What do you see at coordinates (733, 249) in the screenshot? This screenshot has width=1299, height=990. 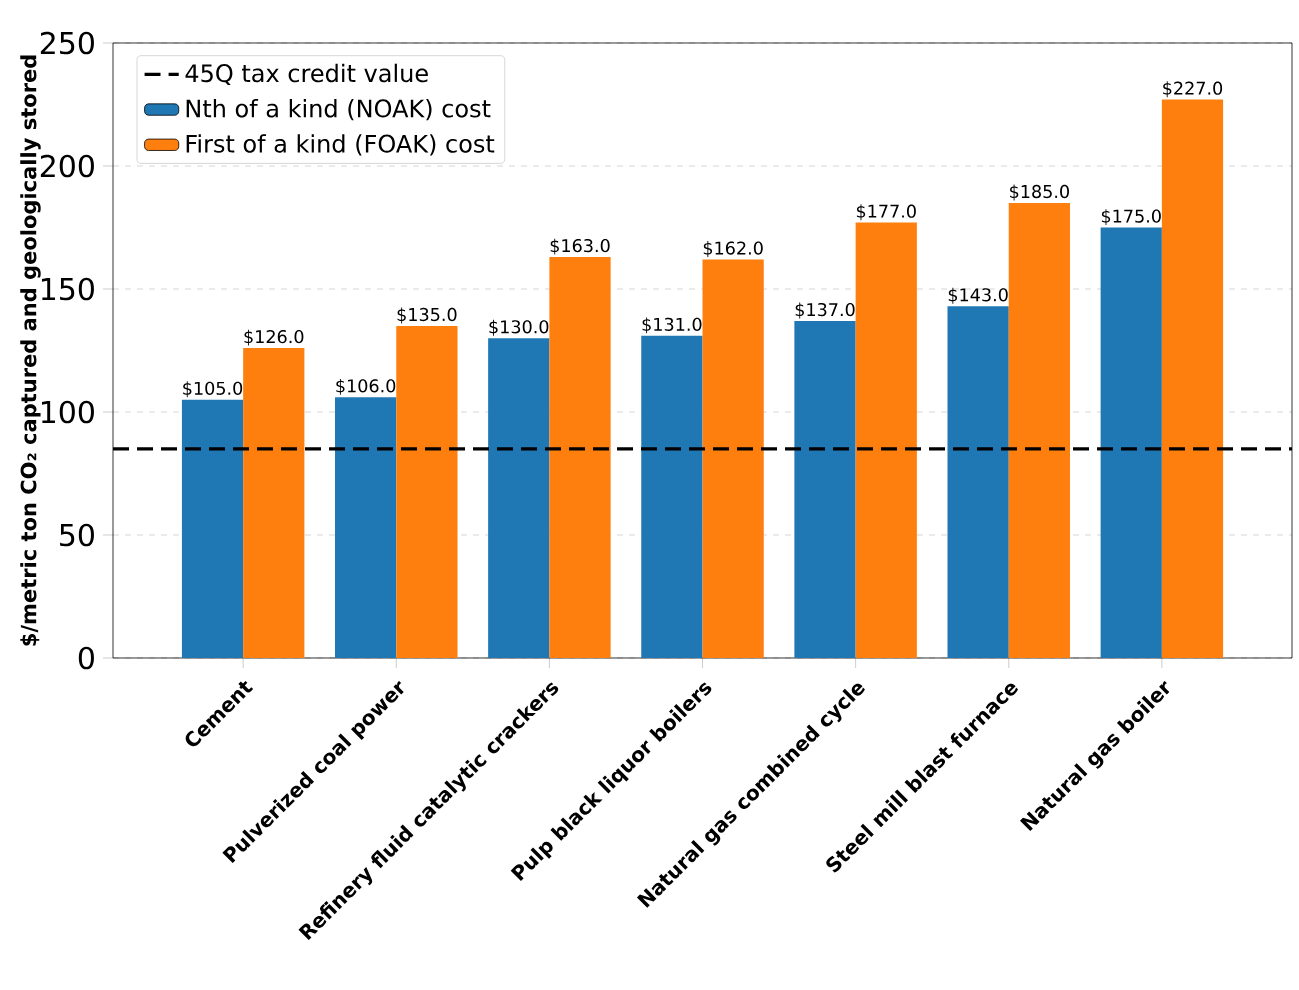 I see `data-label: $162.0` at bounding box center [733, 249].